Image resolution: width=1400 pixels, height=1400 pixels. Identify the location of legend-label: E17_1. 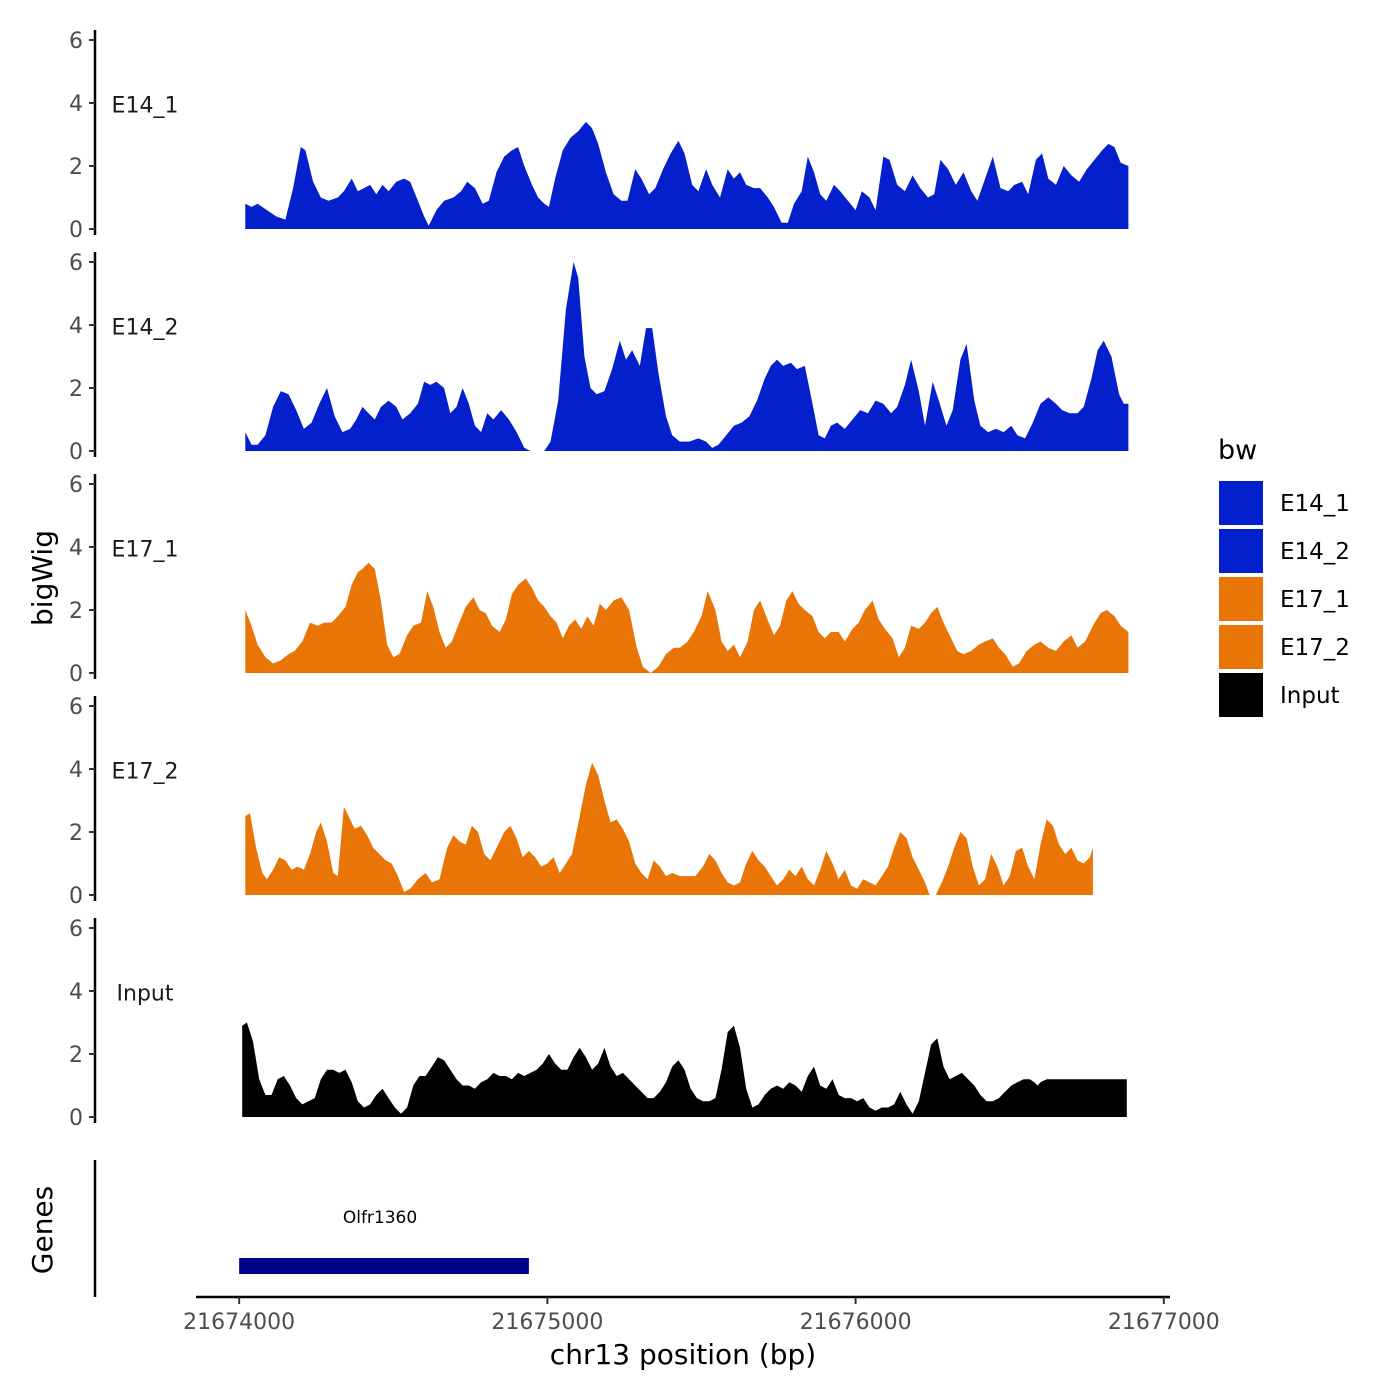
(1315, 600).